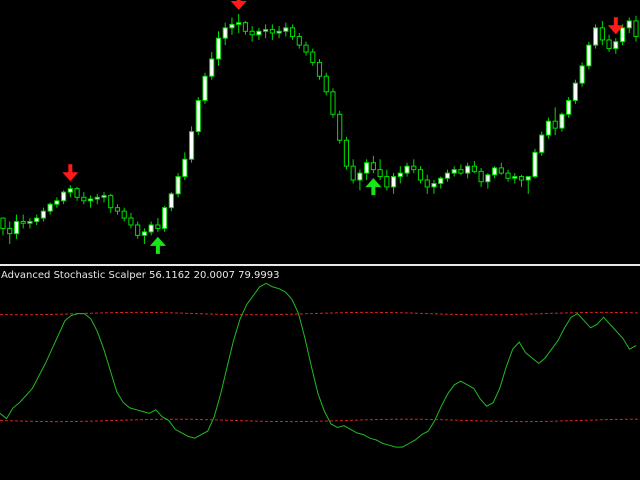 This screenshot has width=640, height=480. I want to click on level-line-low, so click(320, 420).